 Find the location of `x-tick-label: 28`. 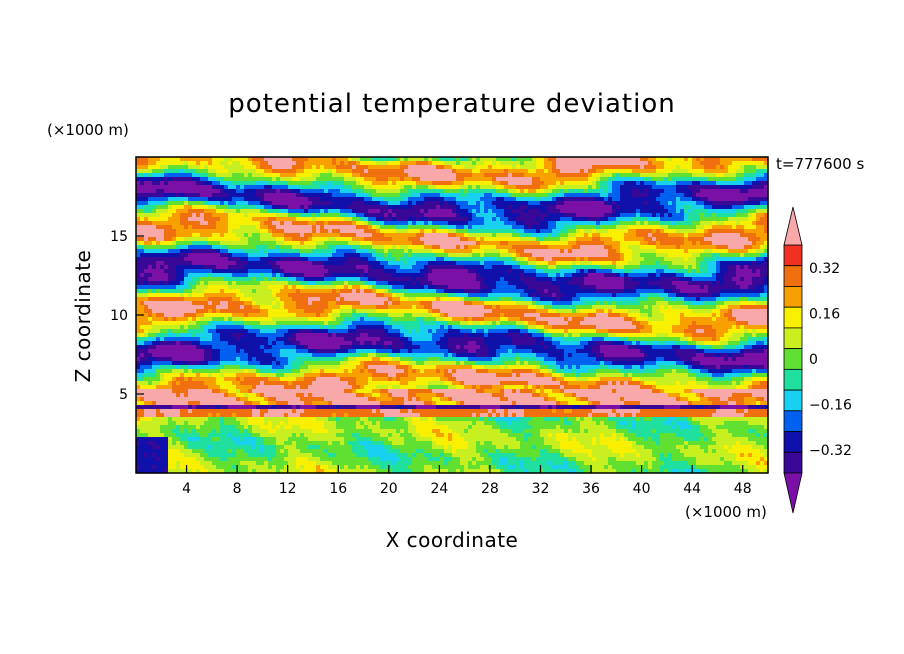

x-tick-label: 28 is located at coordinates (490, 489).